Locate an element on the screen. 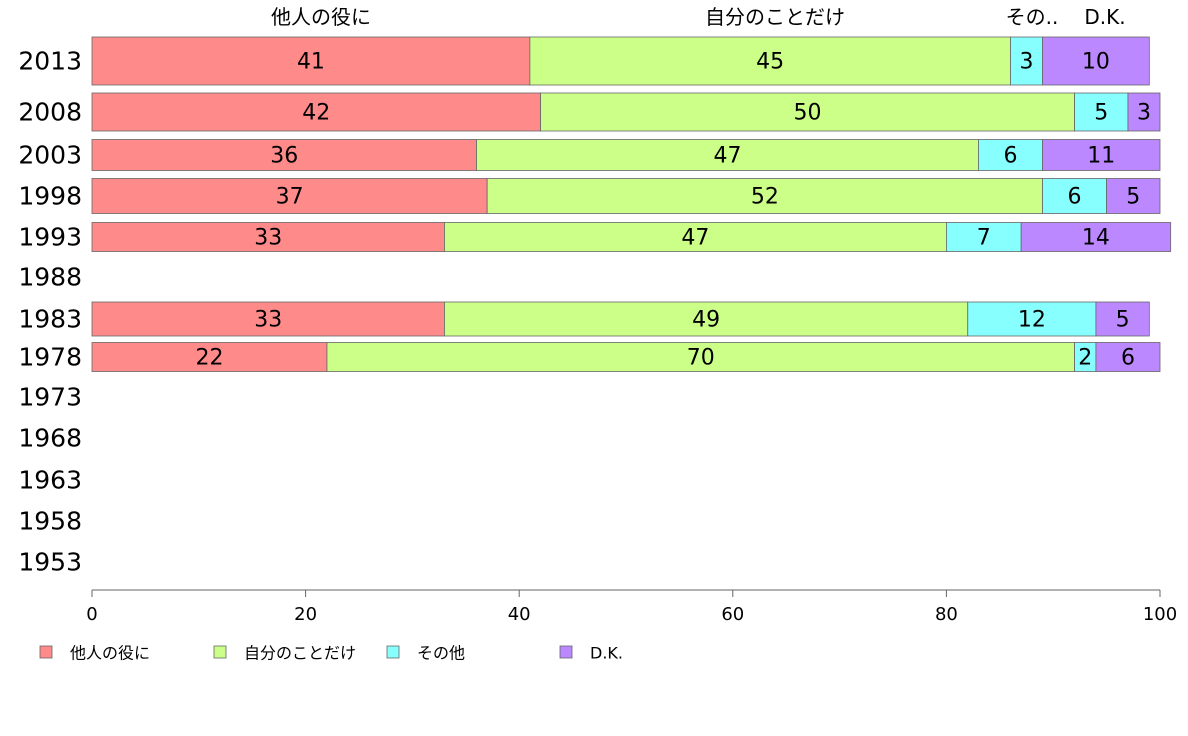 The image size is (1188, 736). bar-label-2013-series-0: 41 is located at coordinates (311, 62).